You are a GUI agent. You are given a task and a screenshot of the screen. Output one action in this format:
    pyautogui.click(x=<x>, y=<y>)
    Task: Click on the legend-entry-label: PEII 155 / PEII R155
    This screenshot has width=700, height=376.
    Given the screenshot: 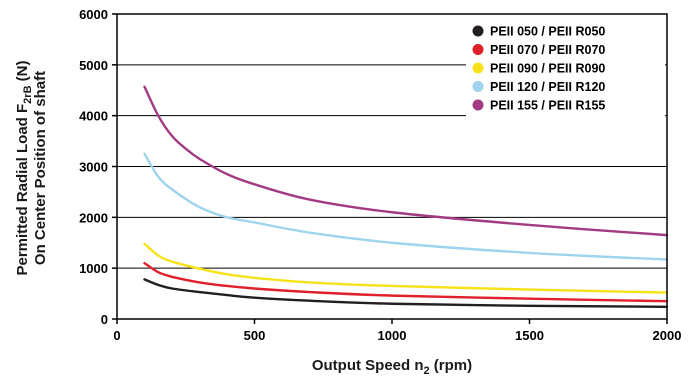 What is the action you would take?
    pyautogui.click(x=547, y=106)
    